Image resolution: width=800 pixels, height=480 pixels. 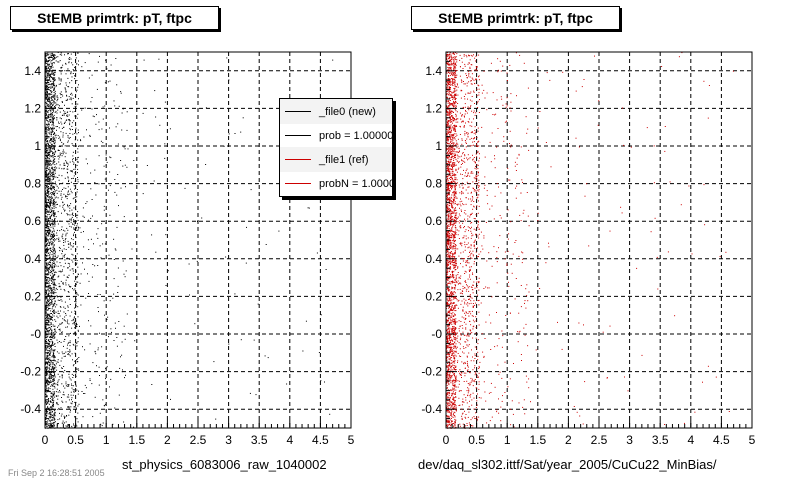 What do you see at coordinates (259, 440) in the screenshot?
I see `x-tick-label: 3.5` at bounding box center [259, 440].